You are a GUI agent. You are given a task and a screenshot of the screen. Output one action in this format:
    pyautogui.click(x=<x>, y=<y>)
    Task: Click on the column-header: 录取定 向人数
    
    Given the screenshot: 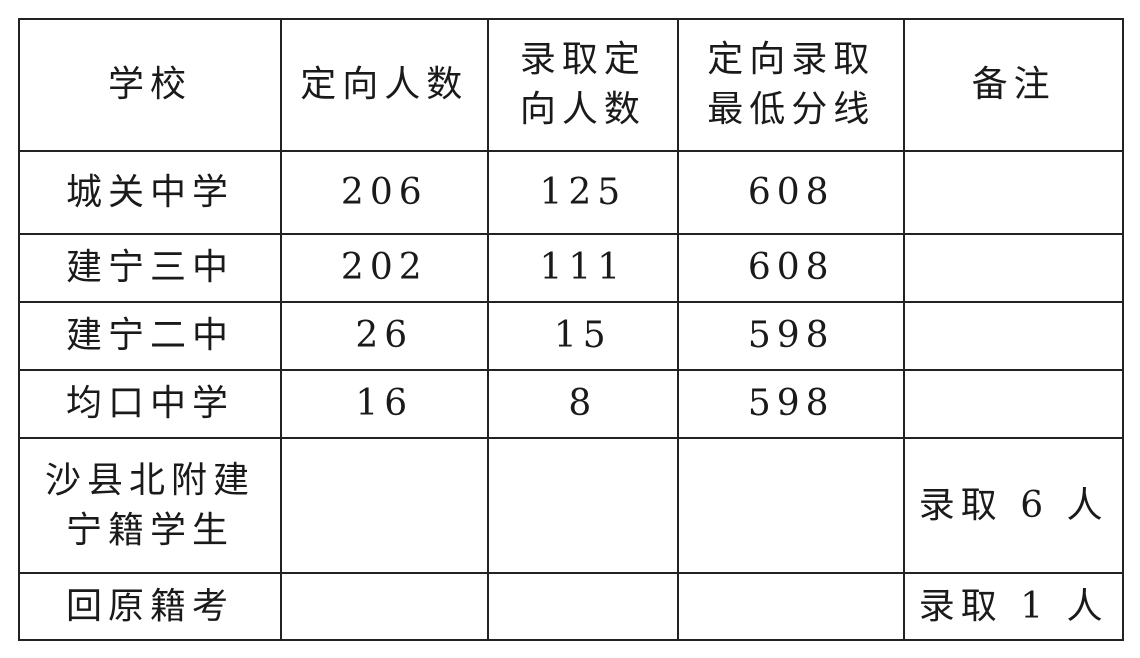 What is the action you would take?
    pyautogui.click(x=583, y=85)
    